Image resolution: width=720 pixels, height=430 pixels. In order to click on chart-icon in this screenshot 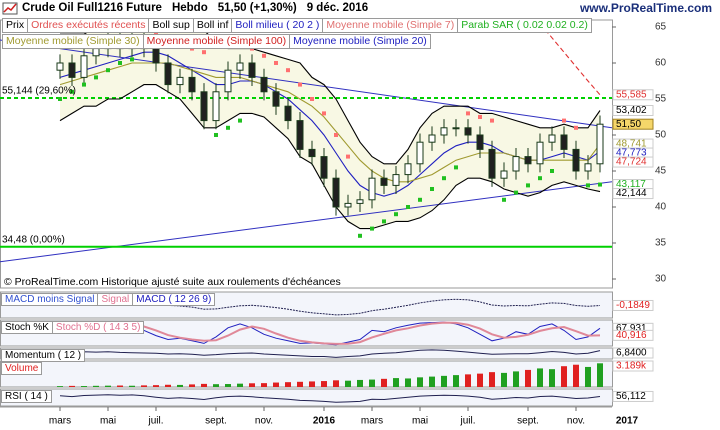, I will do `click(10, 8)`.